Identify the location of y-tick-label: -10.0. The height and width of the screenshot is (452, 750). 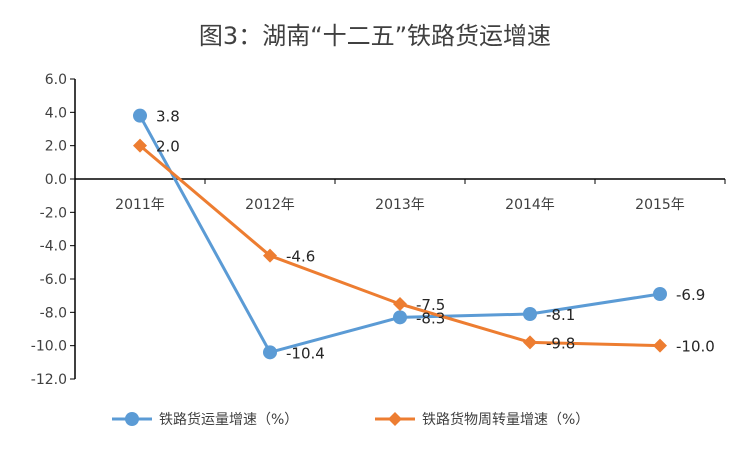
(49, 347).